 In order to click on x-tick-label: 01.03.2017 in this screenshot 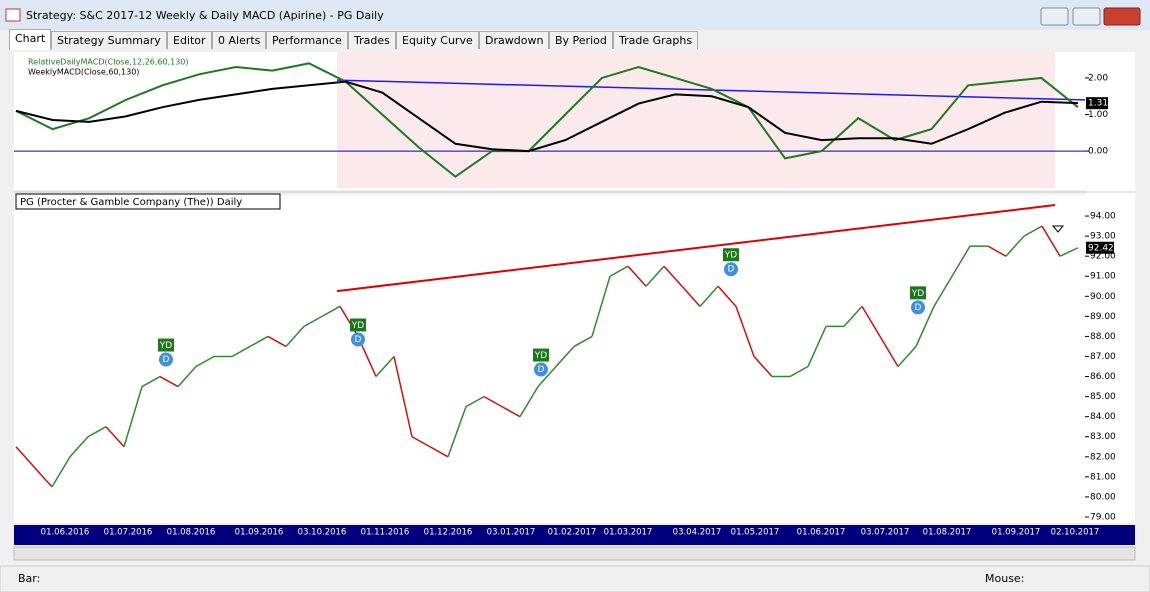, I will do `click(628, 533)`.